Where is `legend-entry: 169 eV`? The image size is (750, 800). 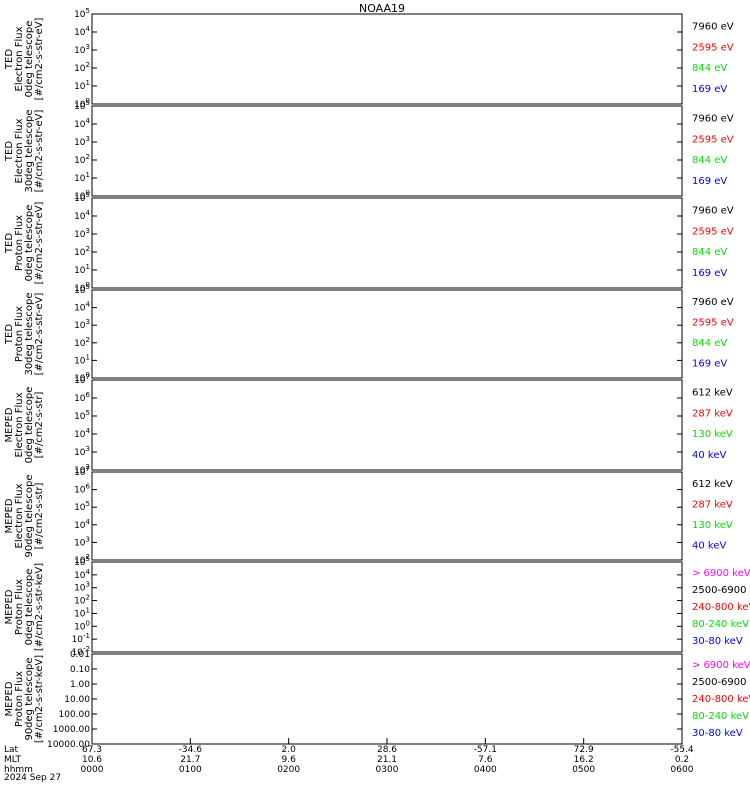 legend-entry: 169 eV is located at coordinates (709, 364).